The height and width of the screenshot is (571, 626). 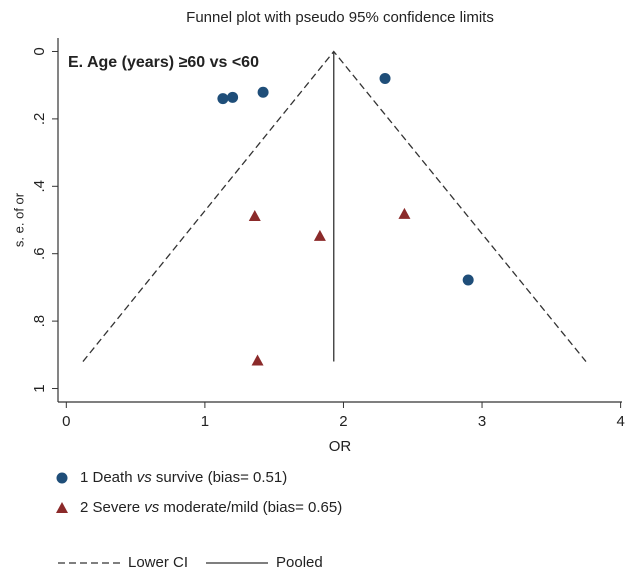 I want to click on y-axis-label: s. e. of or, so click(x=18, y=219).